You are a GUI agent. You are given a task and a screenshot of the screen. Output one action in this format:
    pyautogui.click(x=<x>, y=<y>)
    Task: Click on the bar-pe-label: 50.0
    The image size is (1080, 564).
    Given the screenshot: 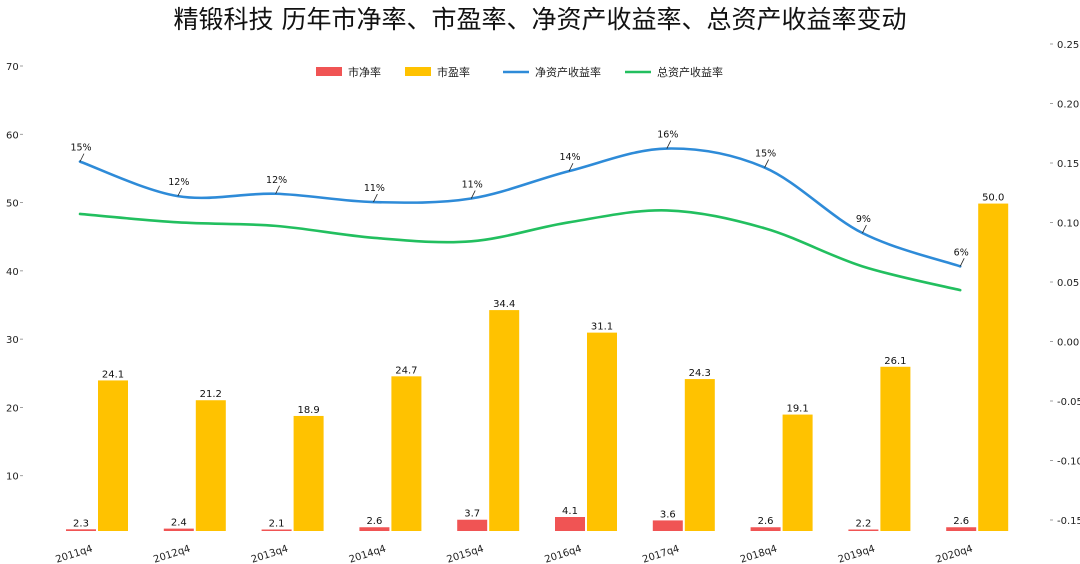 What is the action you would take?
    pyautogui.click(x=993, y=198)
    